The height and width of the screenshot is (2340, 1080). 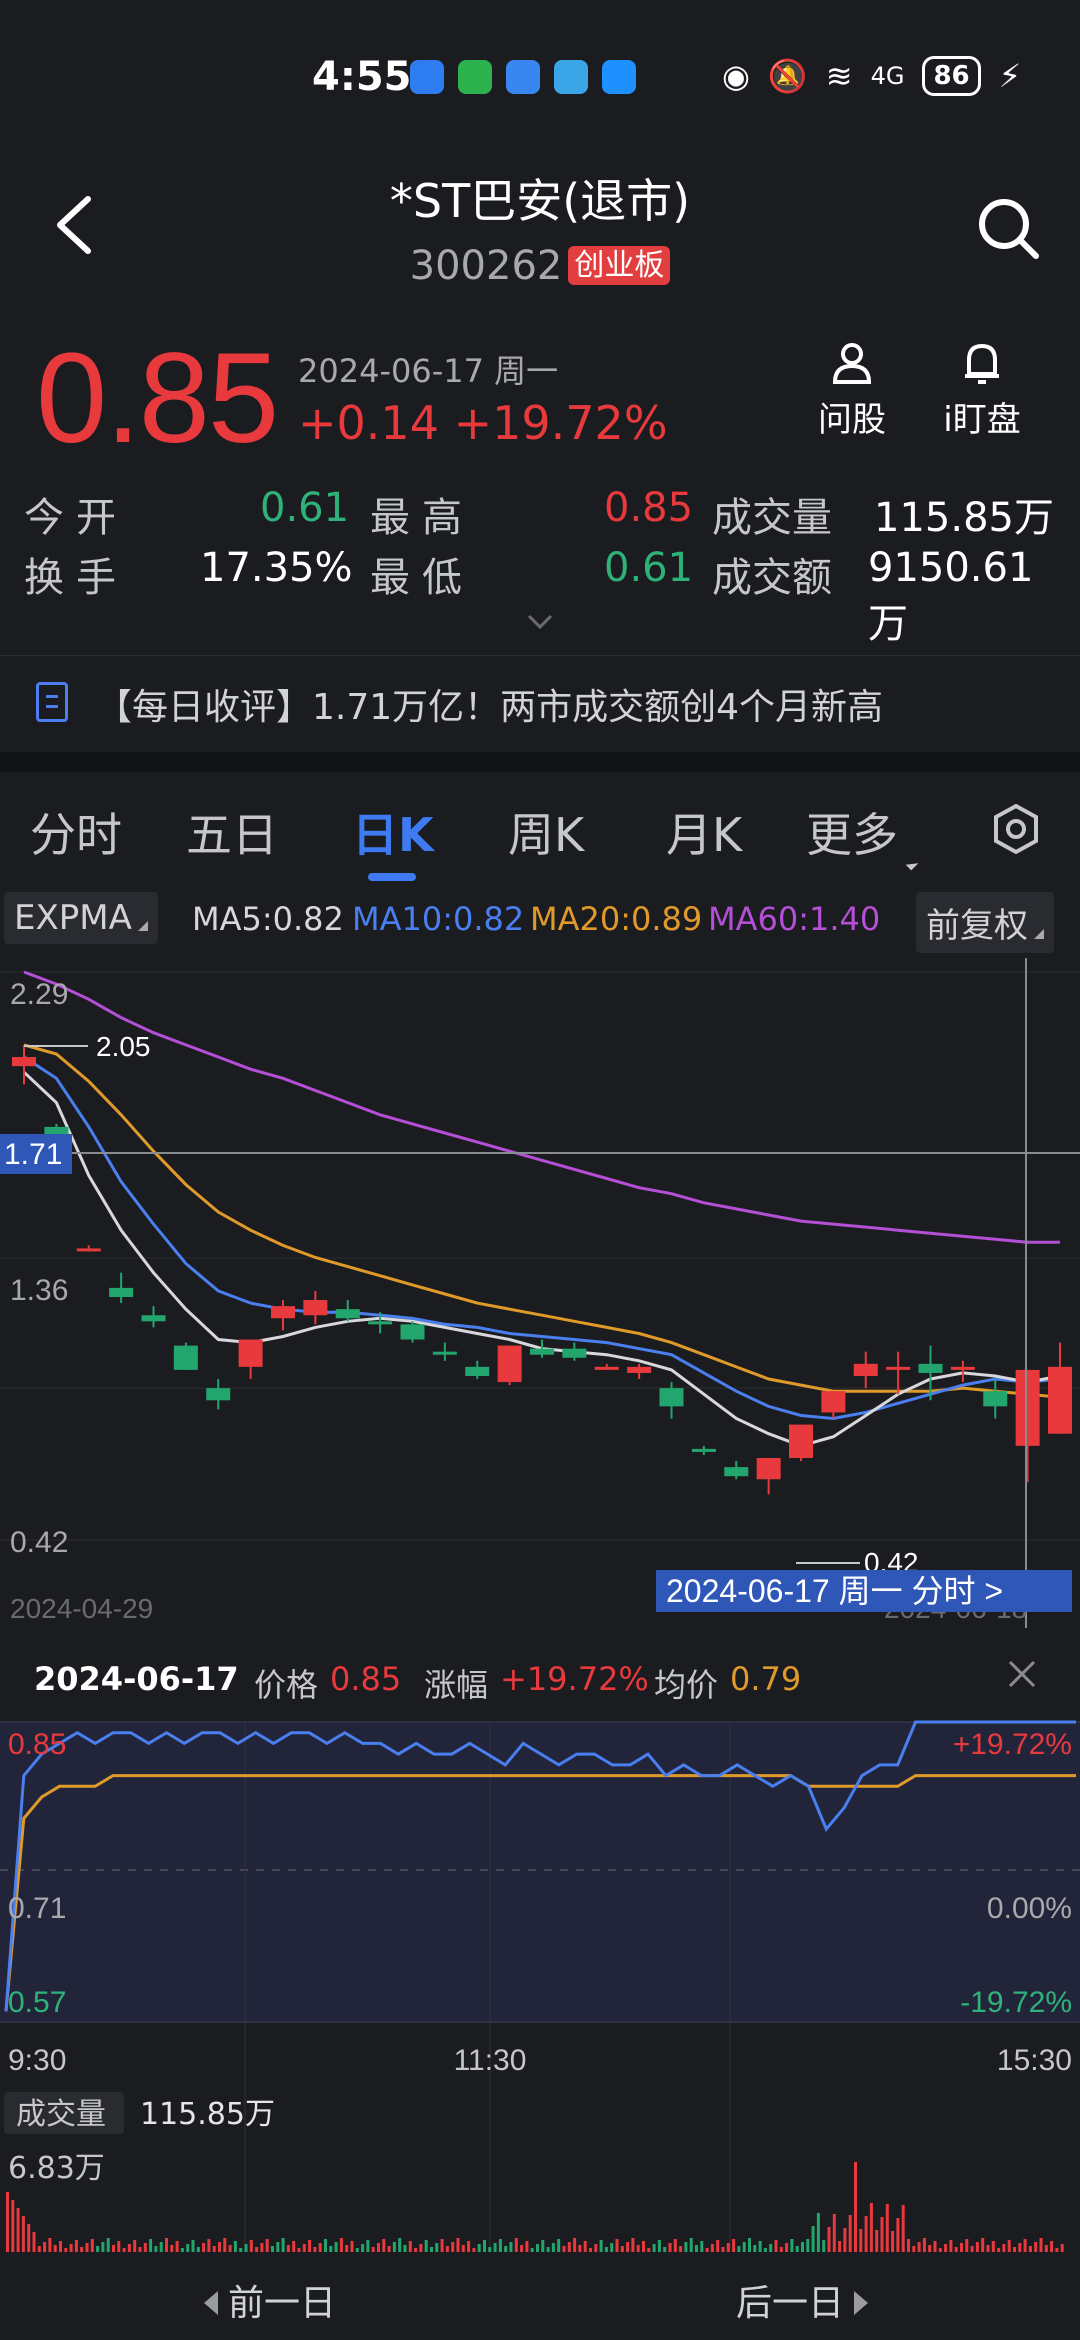 What do you see at coordinates (574, 1679) in the screenshot?
I see `intraday-change: +19.72%` at bounding box center [574, 1679].